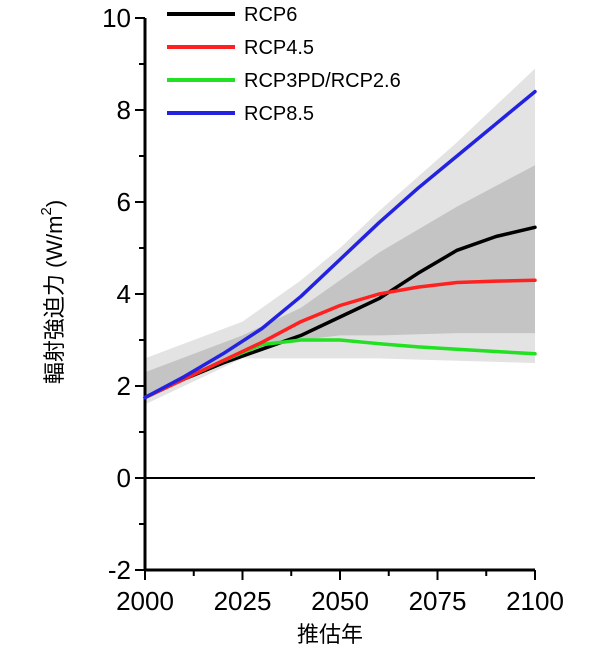  I want to click on y-axis-title-close: ), so click(54, 203).